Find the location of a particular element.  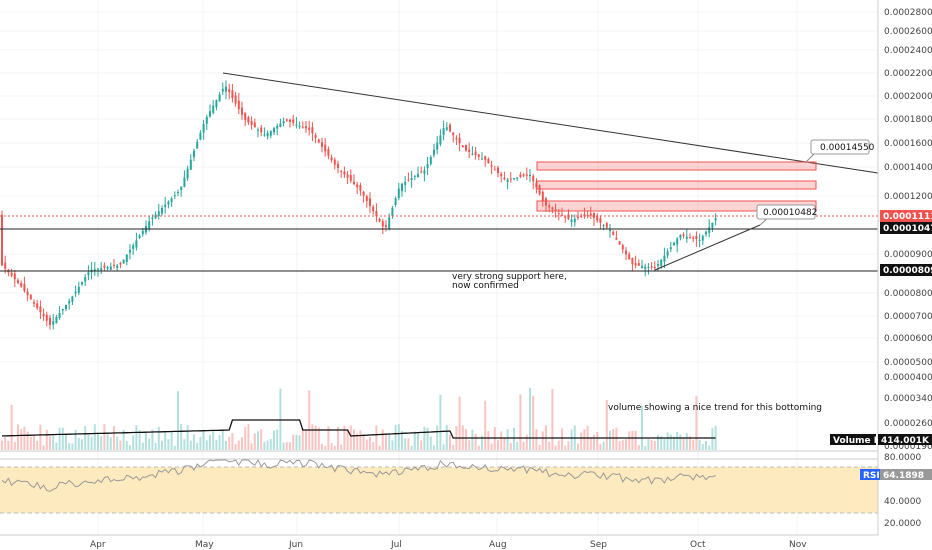

descending-trendline is located at coordinates (550, 123).